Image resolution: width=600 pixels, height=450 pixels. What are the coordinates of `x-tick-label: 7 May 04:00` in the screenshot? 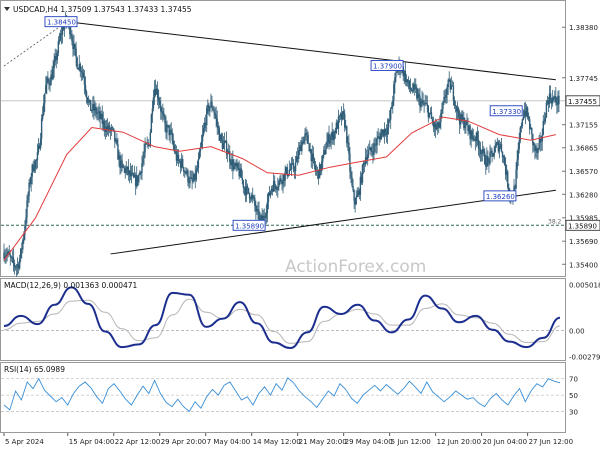 It's located at (229, 442).